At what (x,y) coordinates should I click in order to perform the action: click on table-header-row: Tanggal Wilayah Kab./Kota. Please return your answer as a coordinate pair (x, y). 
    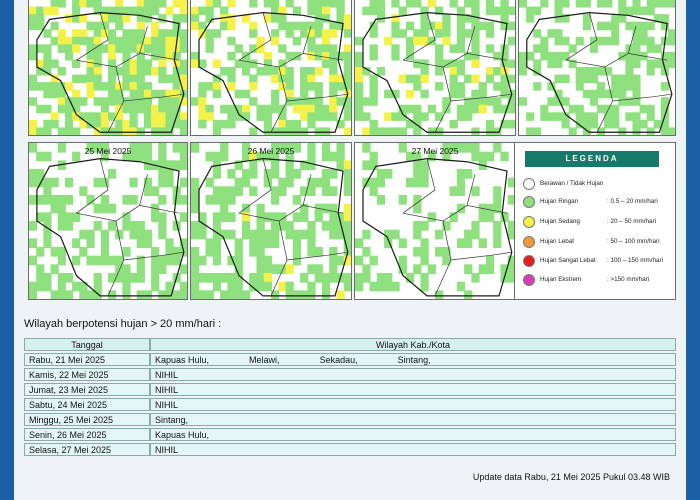
    Looking at the image, I should click on (350, 344).